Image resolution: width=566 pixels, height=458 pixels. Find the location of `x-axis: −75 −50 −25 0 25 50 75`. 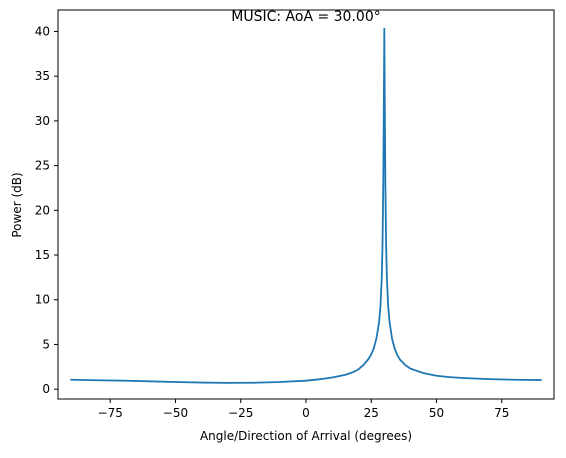

x-axis: −75 −50 −25 0 25 50 75 is located at coordinates (303, 409).